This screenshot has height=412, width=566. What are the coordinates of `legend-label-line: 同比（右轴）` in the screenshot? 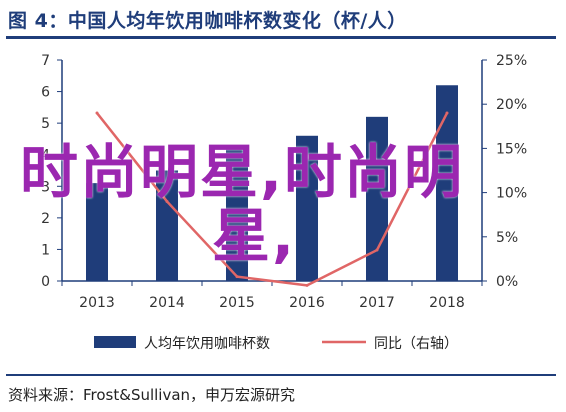 It's located at (416, 344).